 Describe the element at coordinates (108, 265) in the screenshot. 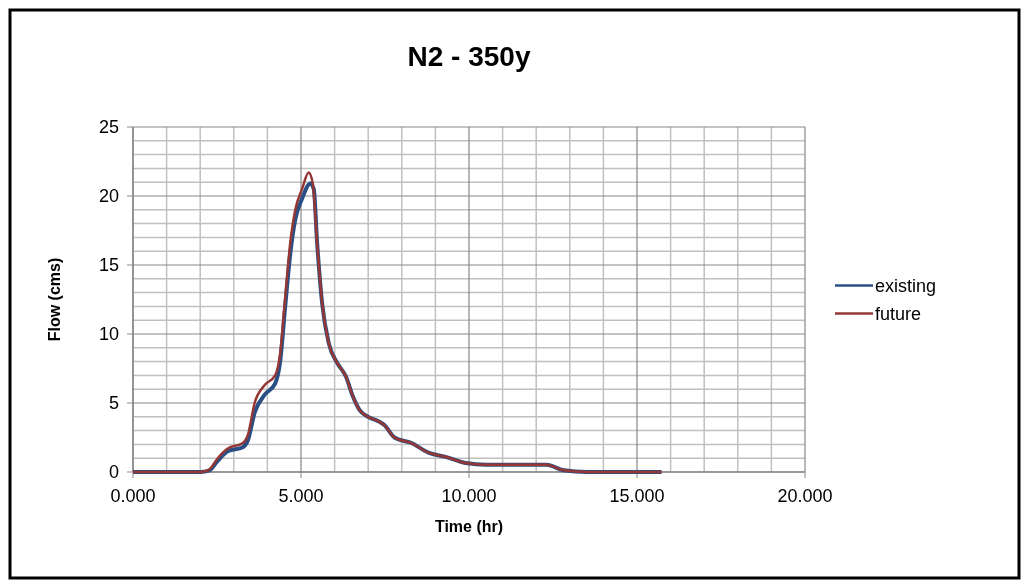

I see `y-tick-label: 15` at that location.